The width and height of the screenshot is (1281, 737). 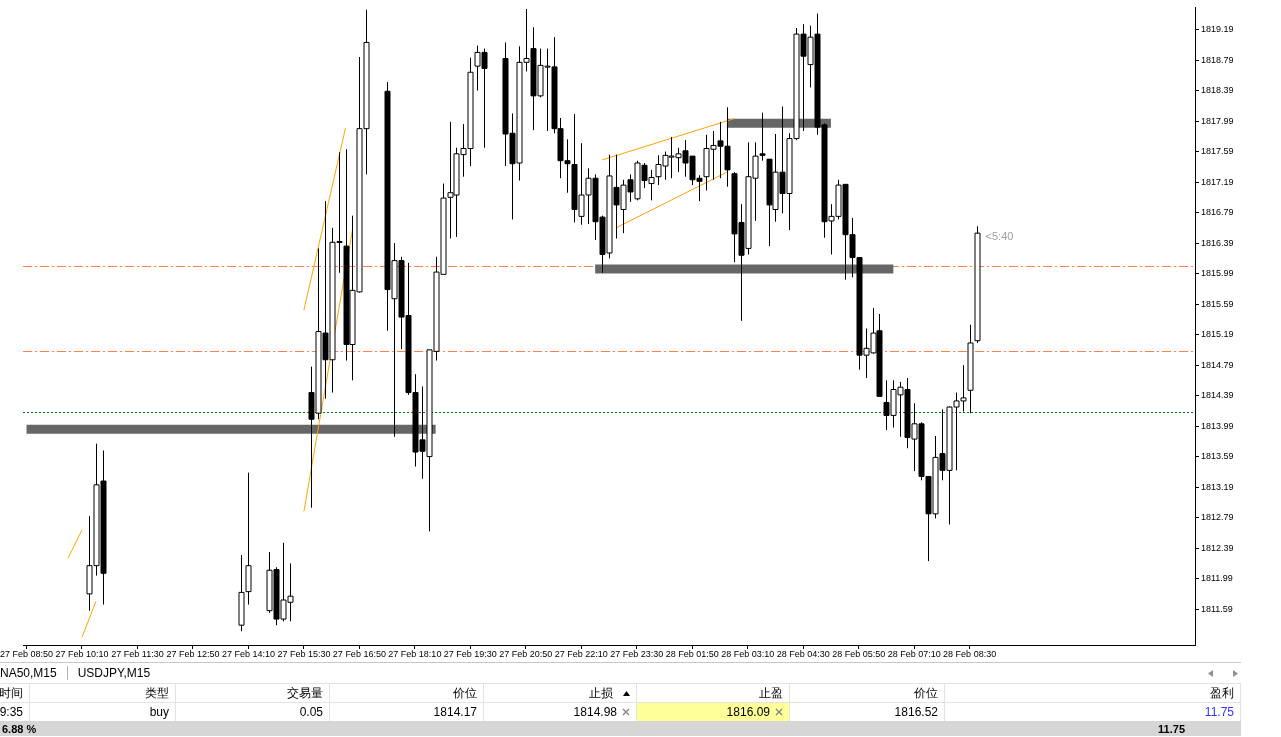 I want to click on text: 1814.98, so click(x=595, y=712).